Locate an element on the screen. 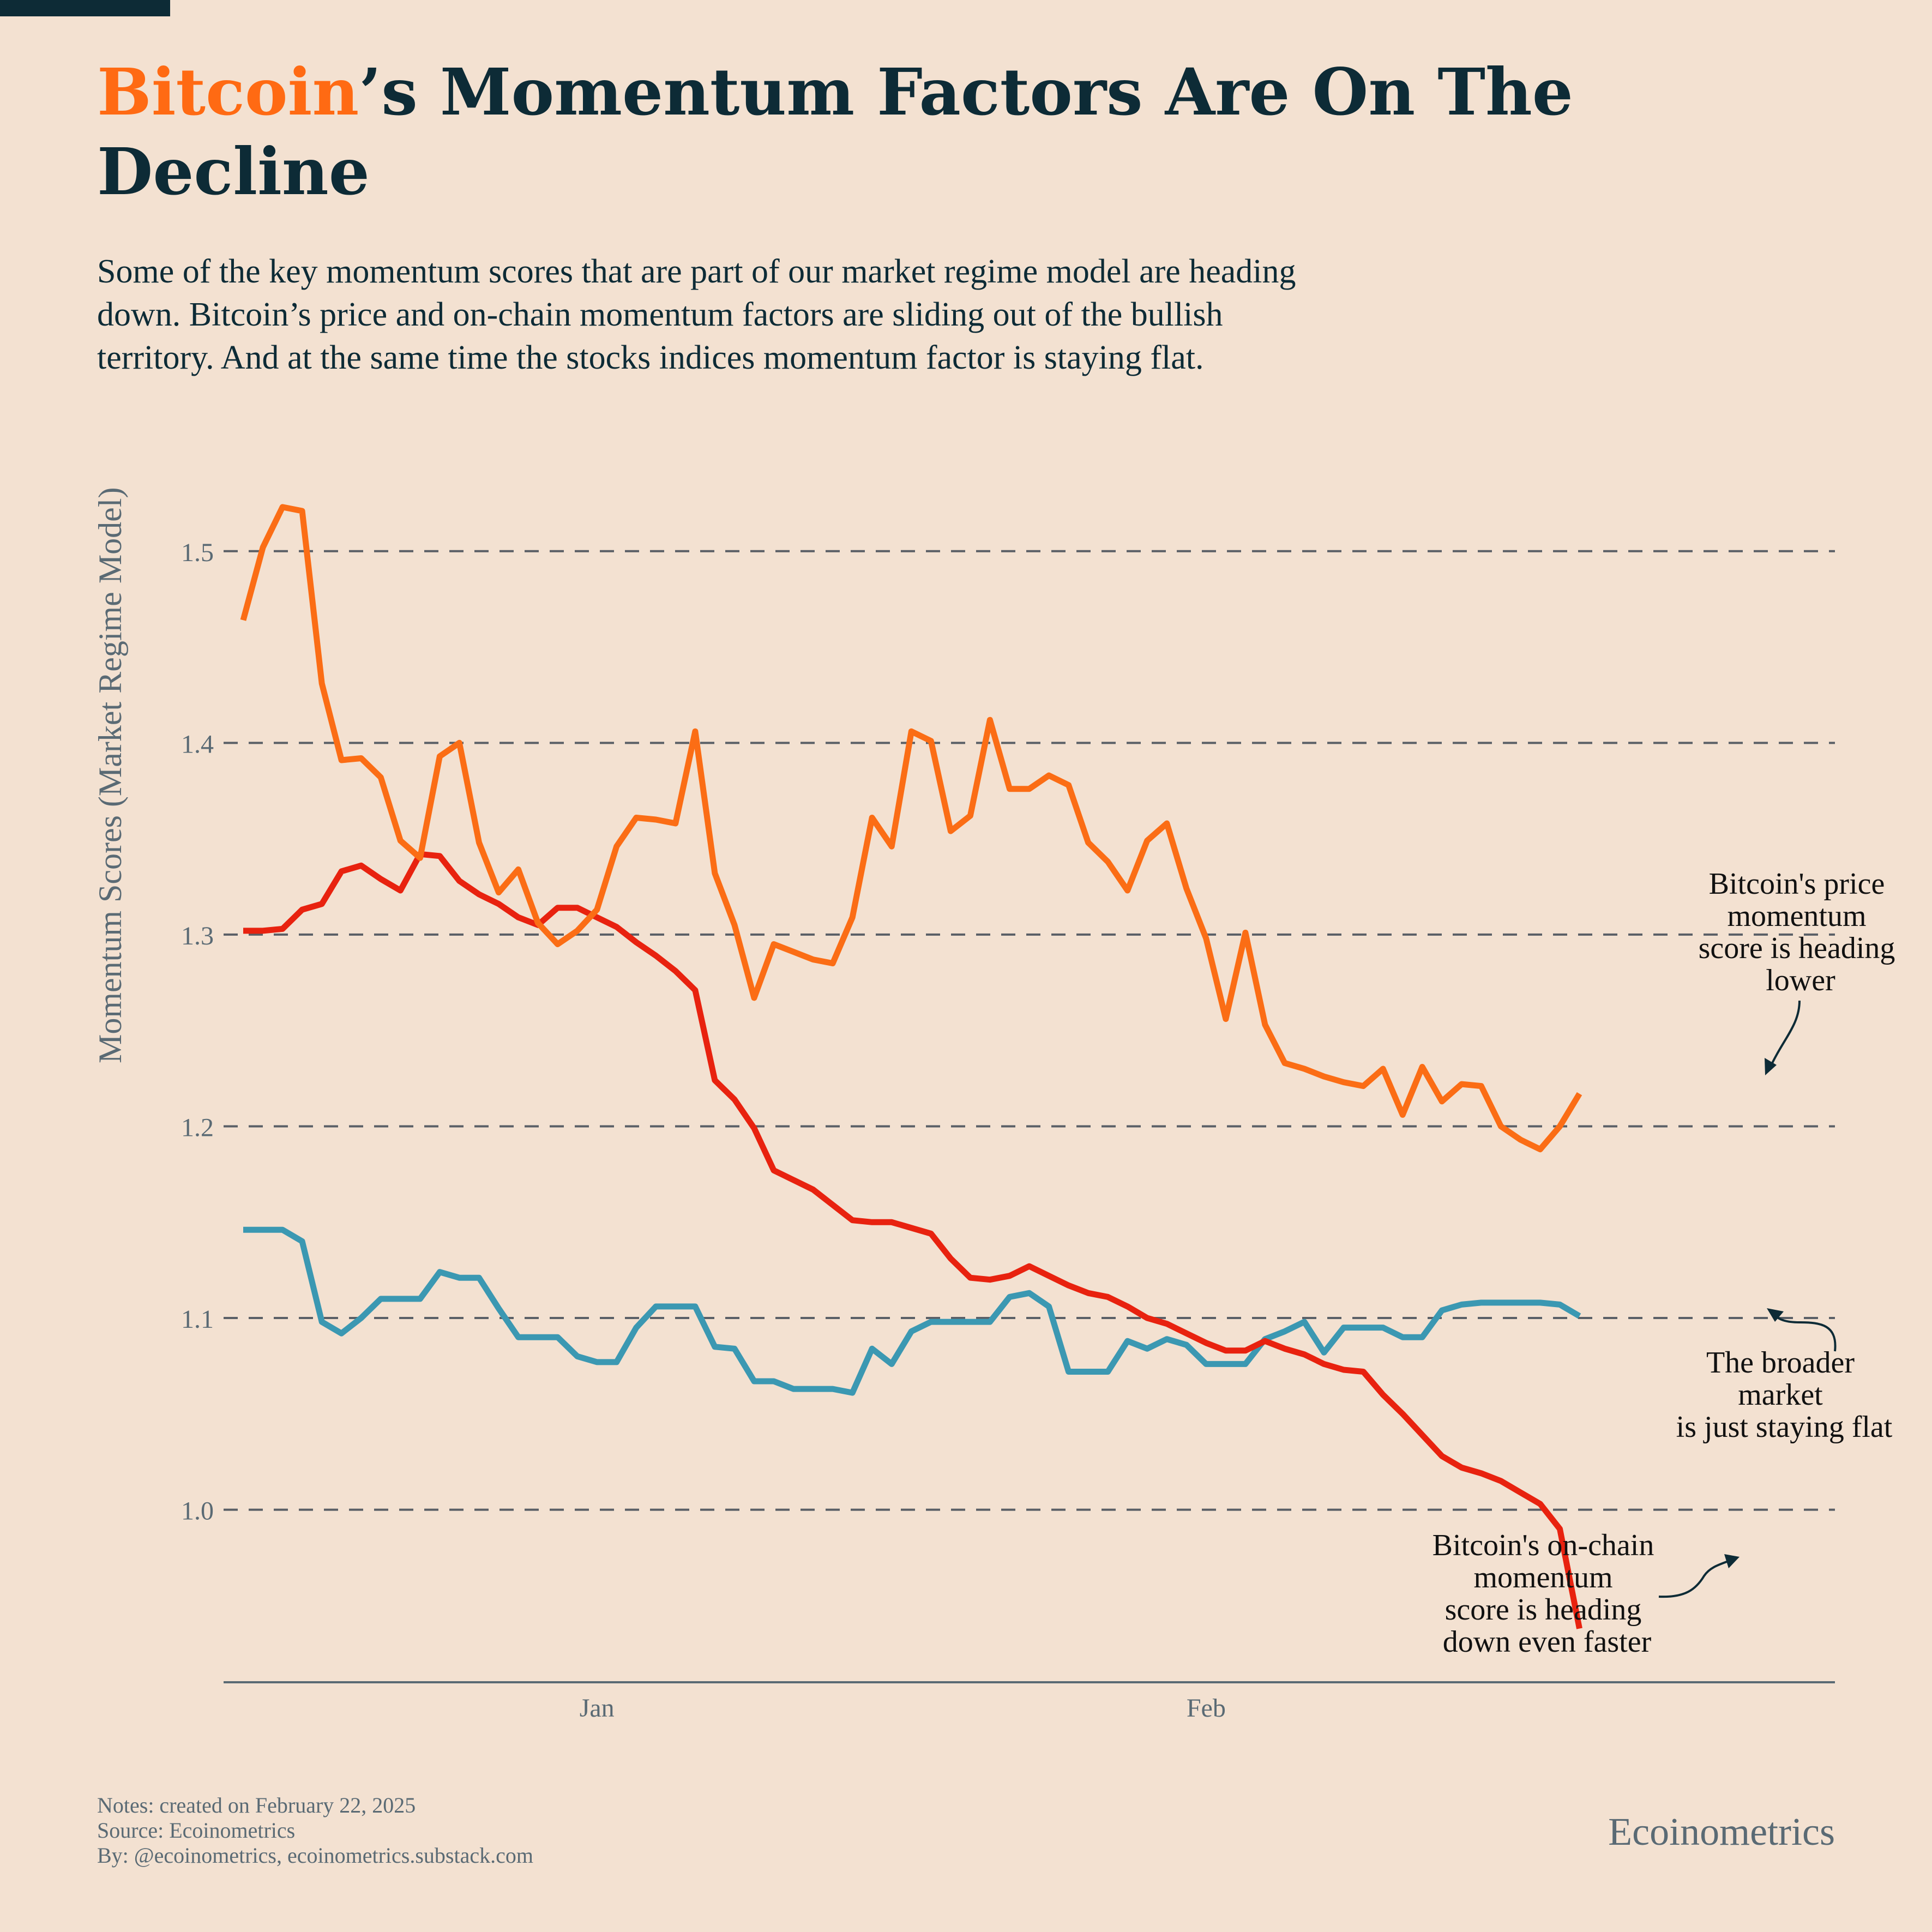 The width and height of the screenshot is (1932, 1932). annotation-onchain-line-1: Bitcoin's on-chain is located at coordinates (1543, 1545).